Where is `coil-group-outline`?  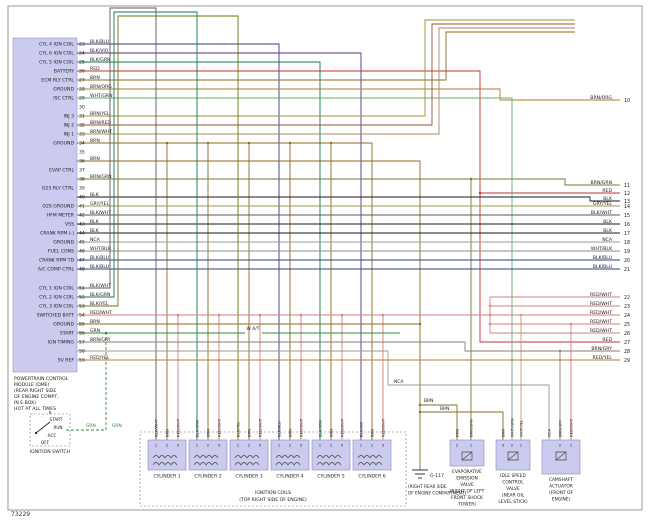
coil-group-outline is located at coordinates (273, 469).